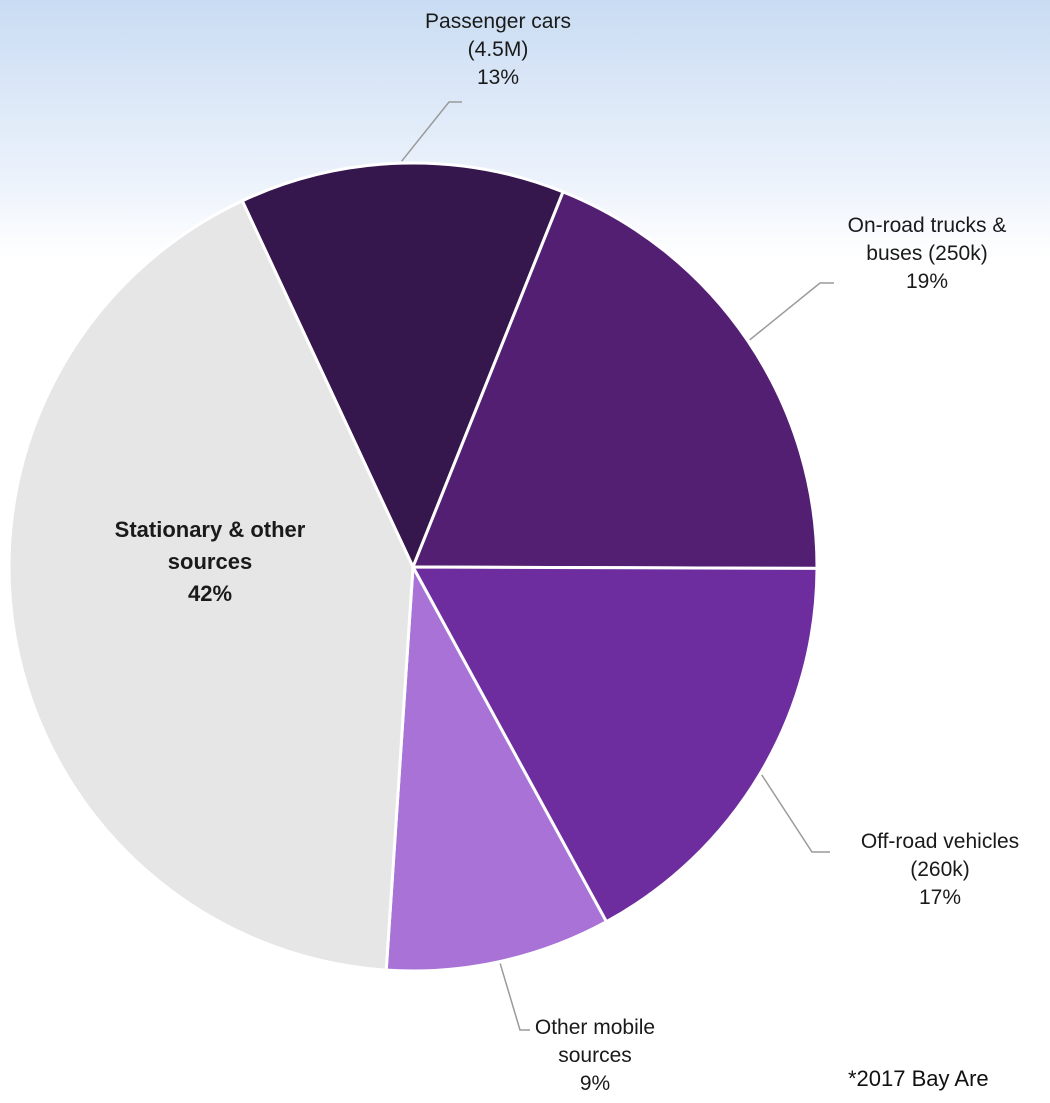 The height and width of the screenshot is (1103, 1050). I want to click on label-off-road-vehicles: Off-road vehicles (260k) 17%, so click(940, 869).